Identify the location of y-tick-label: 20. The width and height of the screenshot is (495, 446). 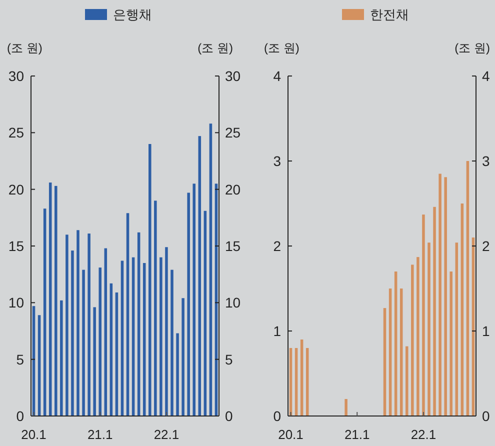
(16, 189).